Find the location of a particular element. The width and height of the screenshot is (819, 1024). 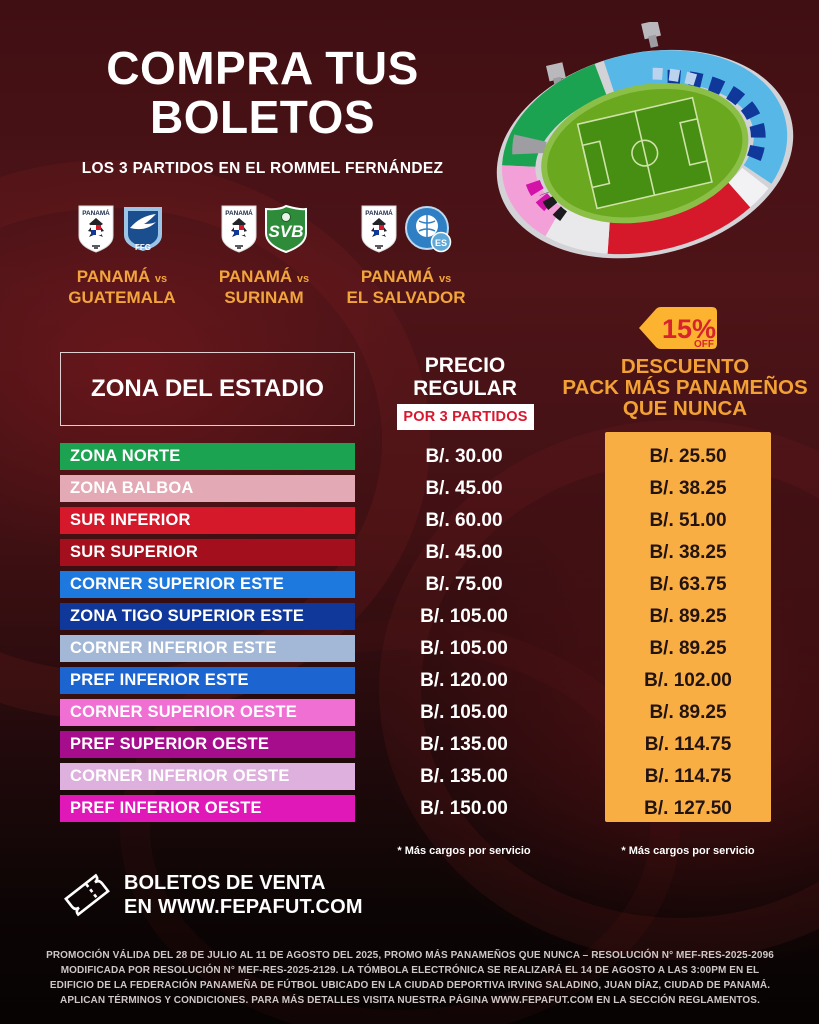

matchup-el-salvador: PANAMÁ ES PANAMÁ vs EL SALVADOR is located at coordinates (406, 253).